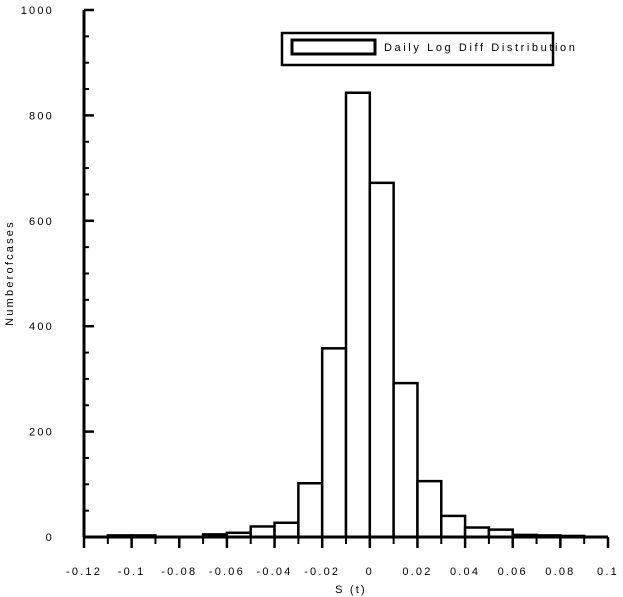 The image size is (623, 597). I want to click on x-tick-label: 0.04, so click(465, 572).